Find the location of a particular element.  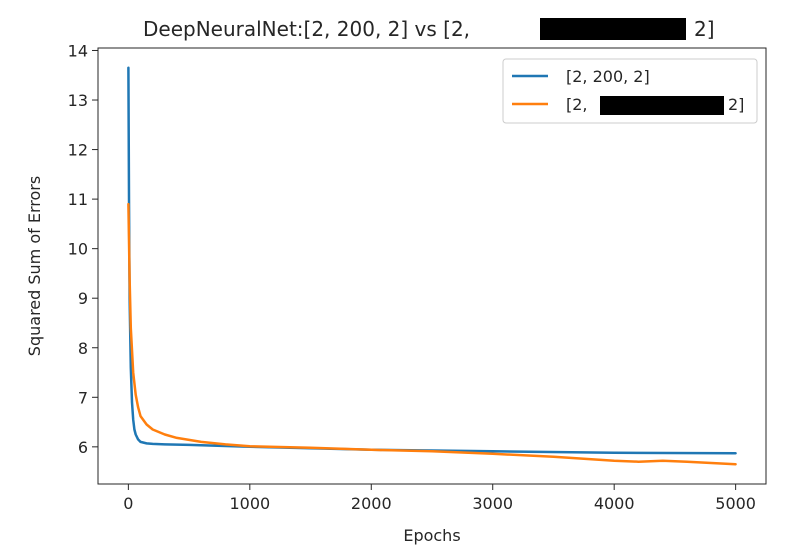

title-redaction-box is located at coordinates (613, 29).